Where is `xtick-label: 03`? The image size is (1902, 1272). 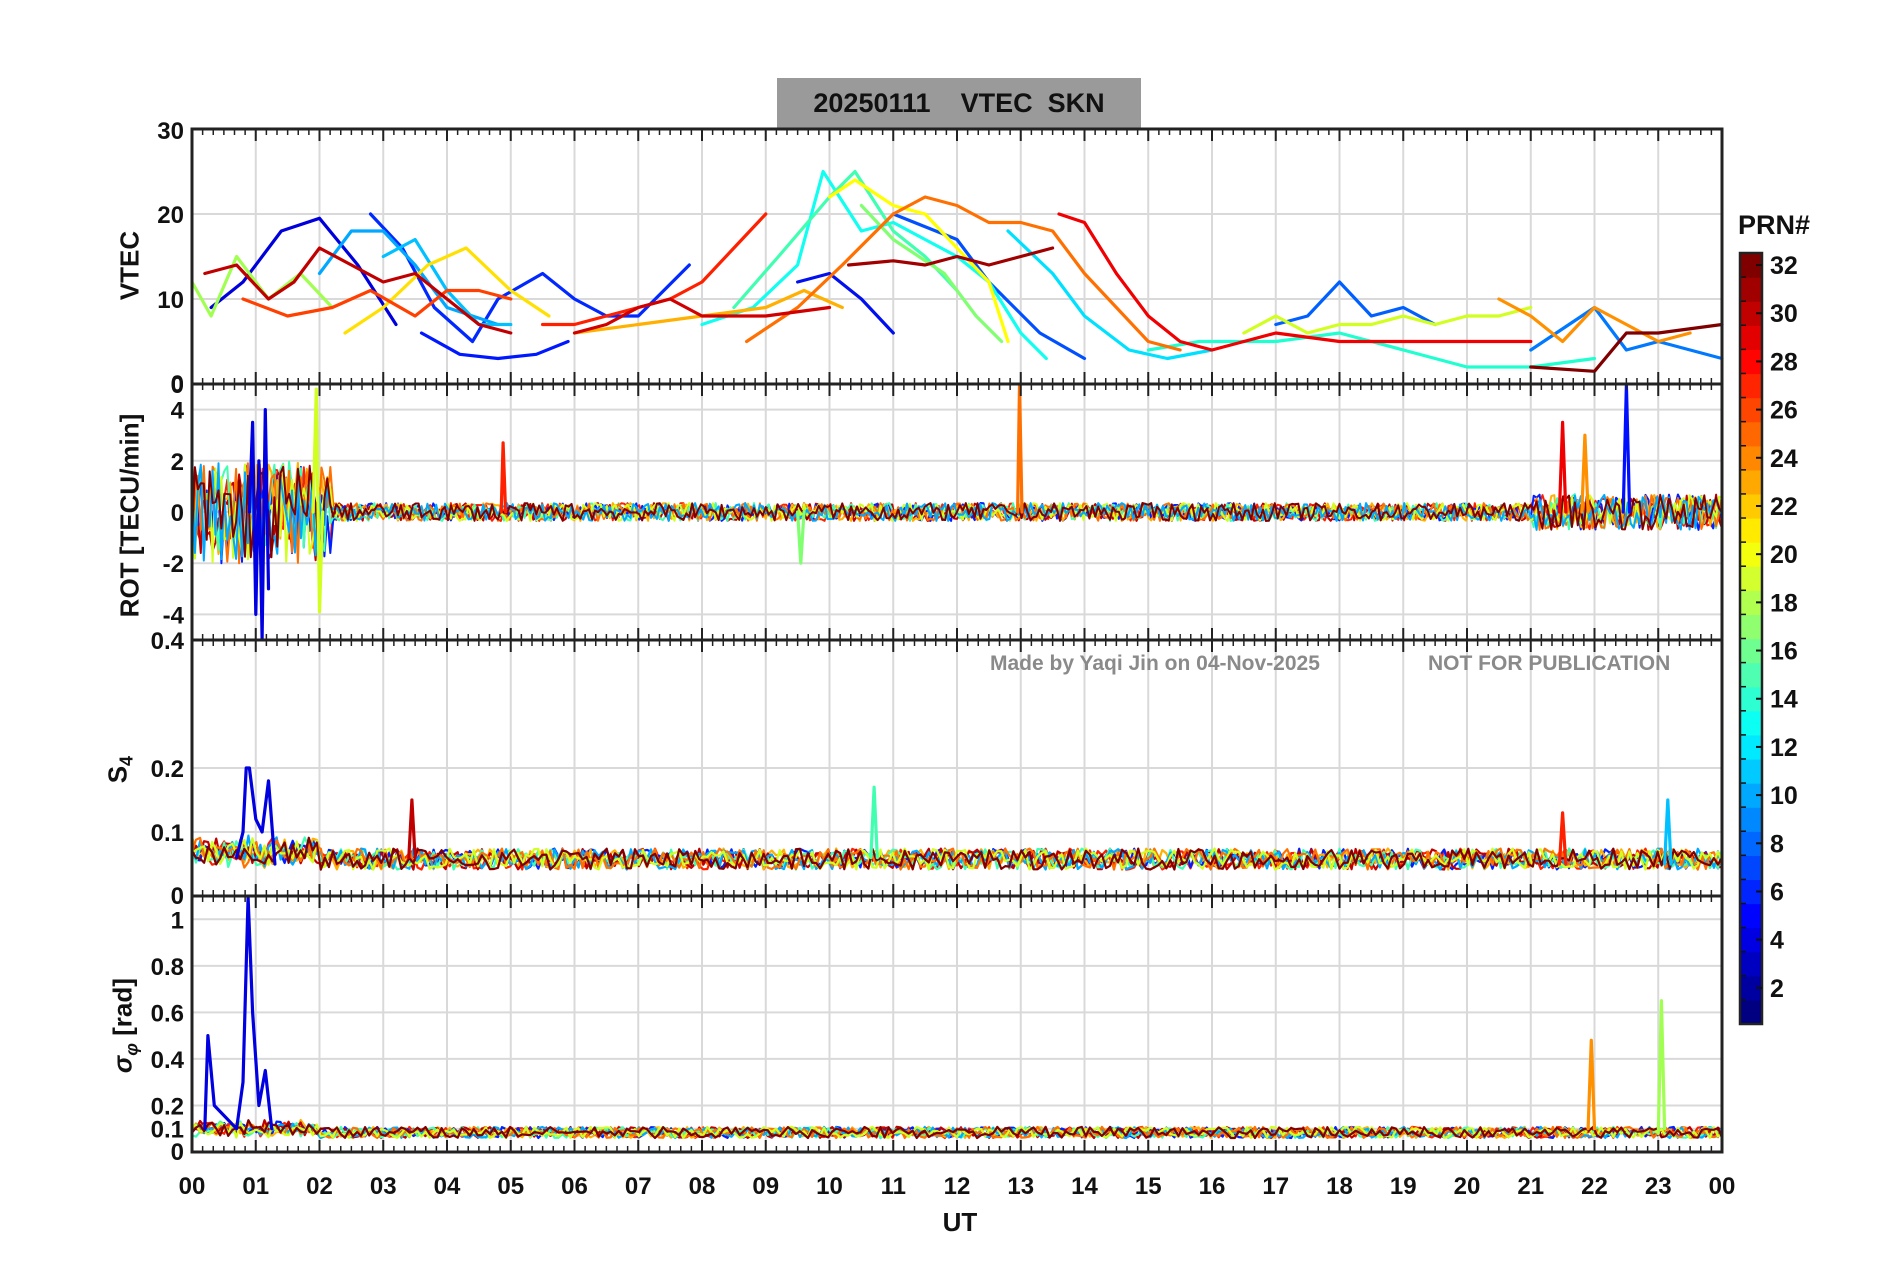
xtick-label: 03 is located at coordinates (383, 1186).